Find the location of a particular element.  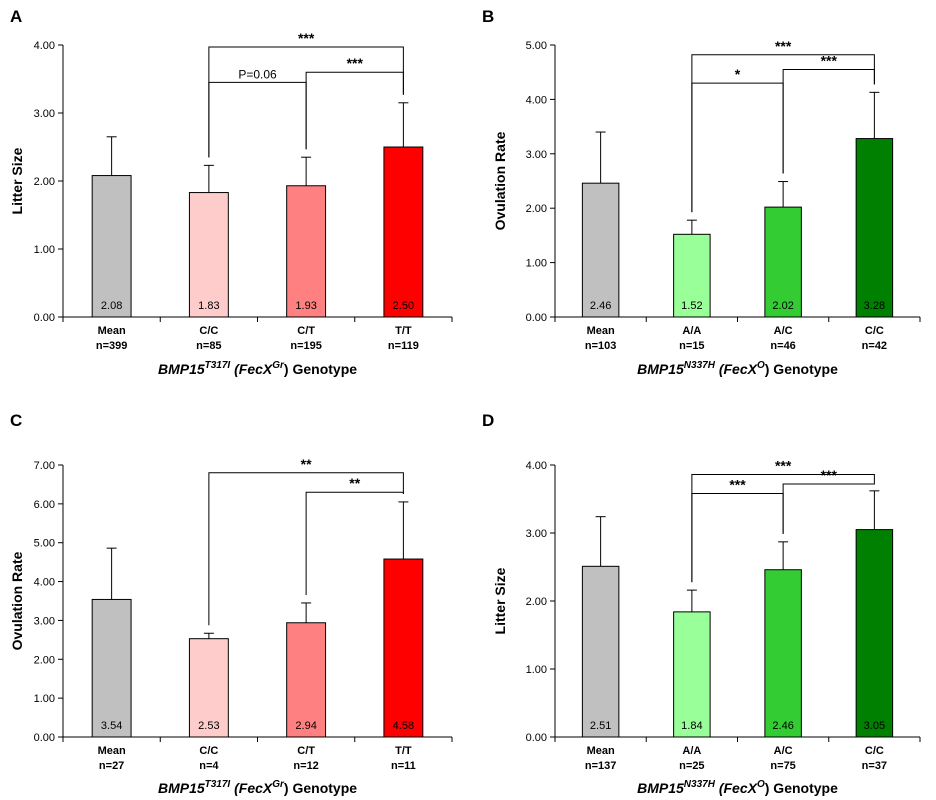

bar-value-label: 2.08 is located at coordinates (111, 306).